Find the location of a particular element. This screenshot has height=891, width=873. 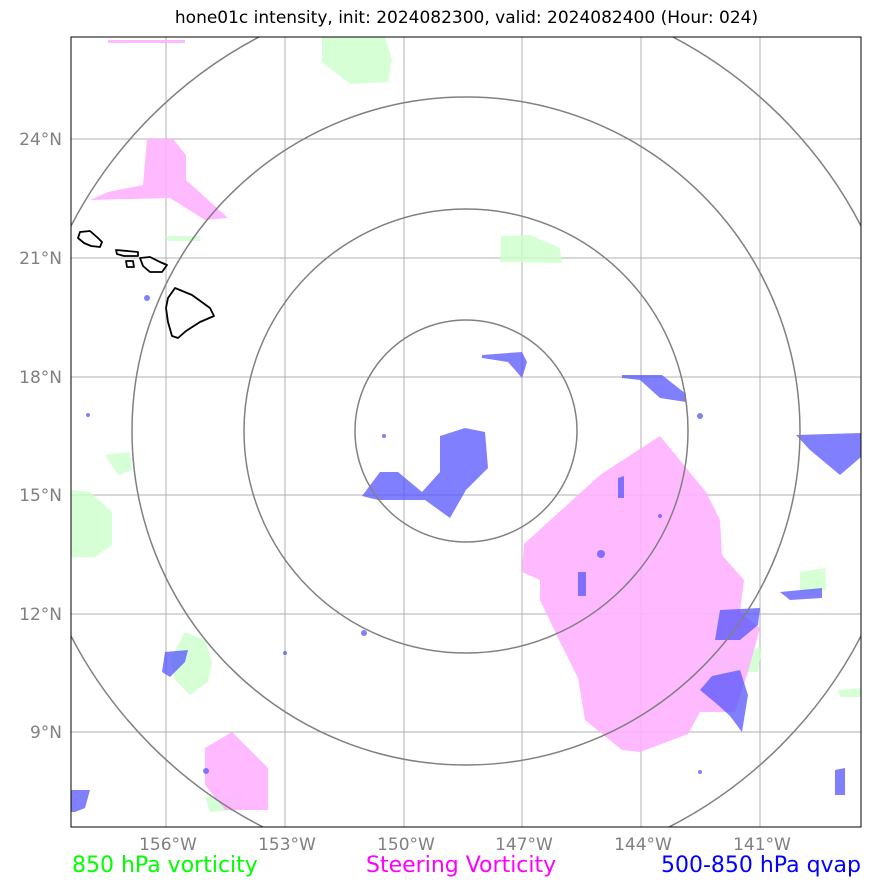

lat-tick-label: 18°N is located at coordinates (40, 378).